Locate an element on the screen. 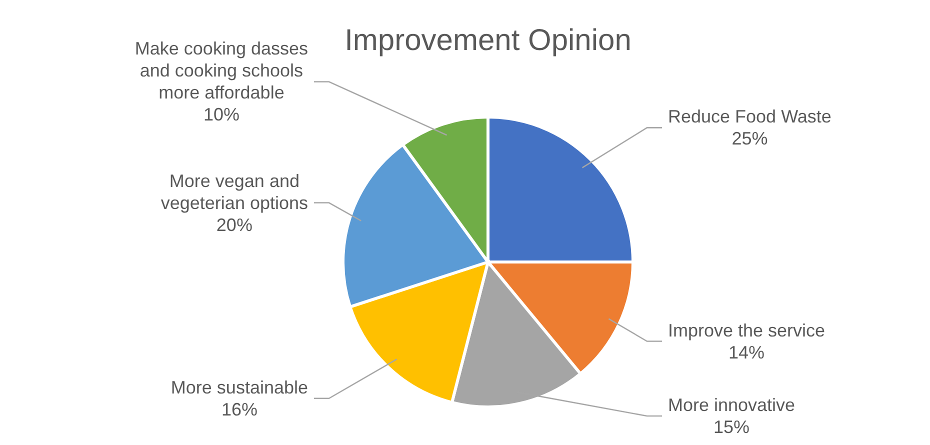 The image size is (930, 445). data-label: 25% is located at coordinates (750, 138).